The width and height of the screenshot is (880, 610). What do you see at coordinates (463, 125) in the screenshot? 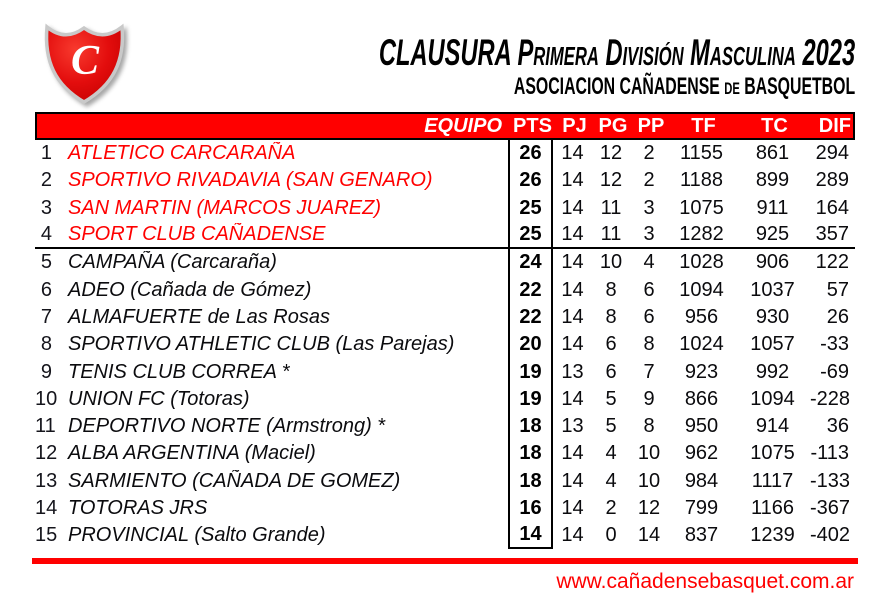
I see `header-equipo: EQUIPO` at bounding box center [463, 125].